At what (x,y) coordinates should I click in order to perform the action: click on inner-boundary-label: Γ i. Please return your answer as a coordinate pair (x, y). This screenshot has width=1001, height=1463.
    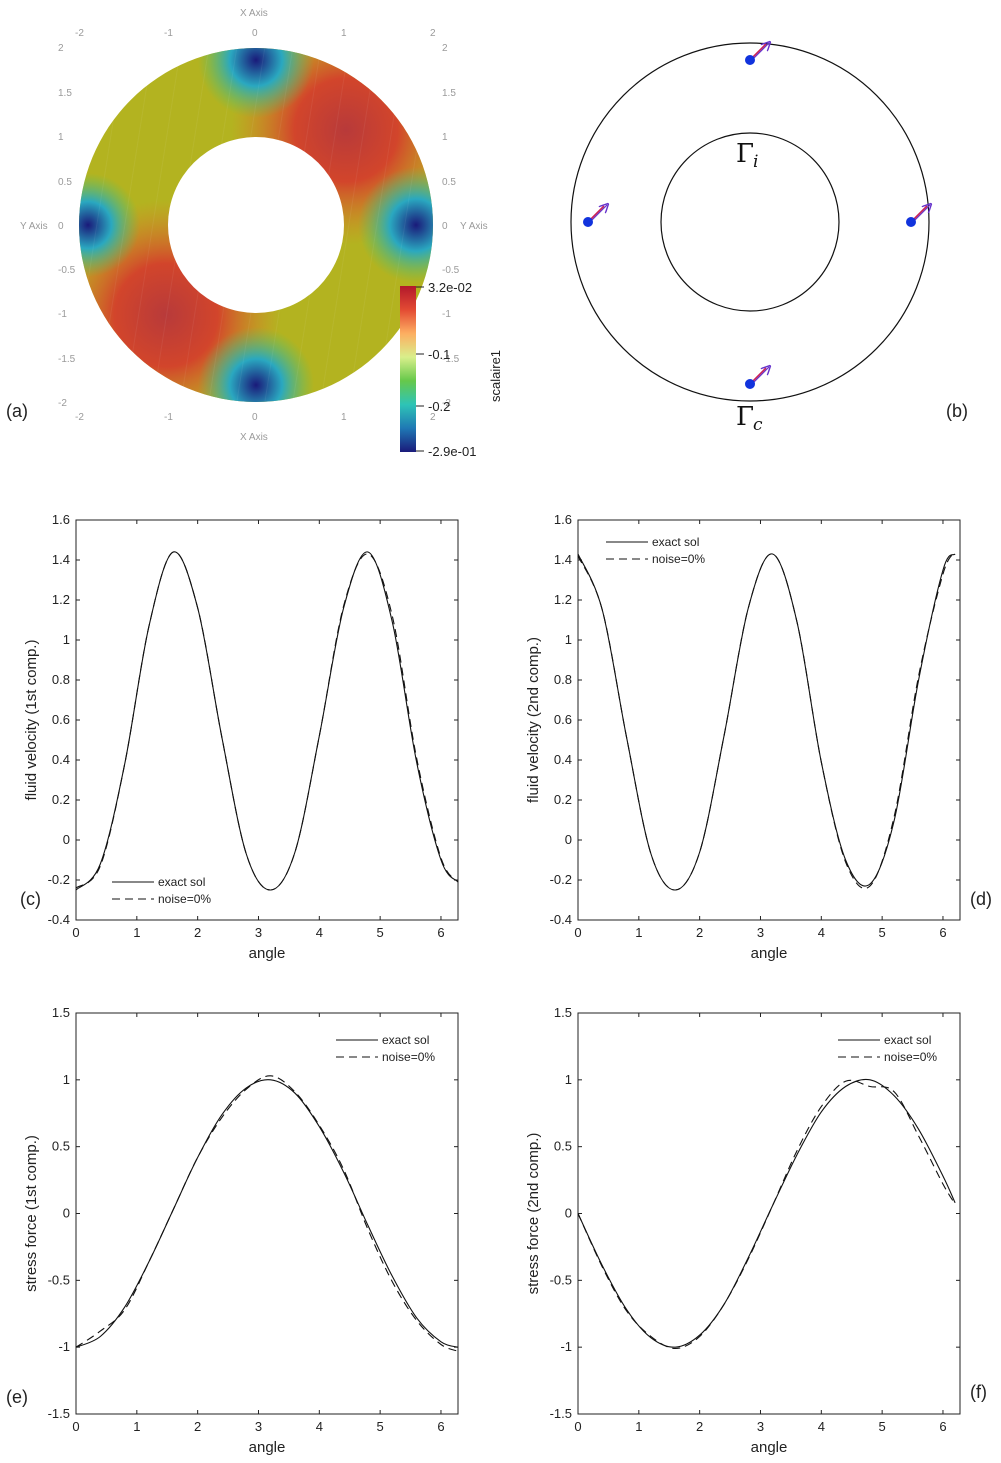
    Looking at the image, I should click on (747, 155).